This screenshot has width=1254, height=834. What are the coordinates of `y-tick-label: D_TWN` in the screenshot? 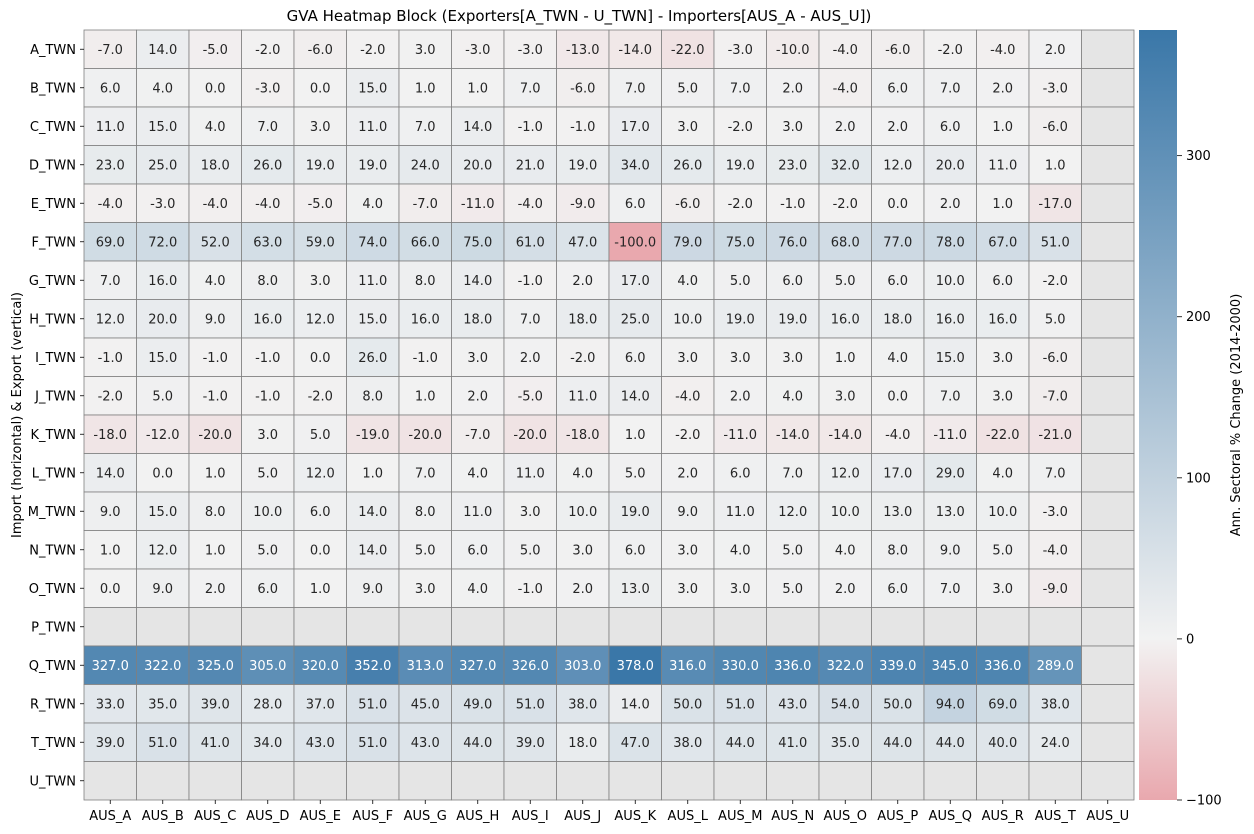 It's located at (52, 165).